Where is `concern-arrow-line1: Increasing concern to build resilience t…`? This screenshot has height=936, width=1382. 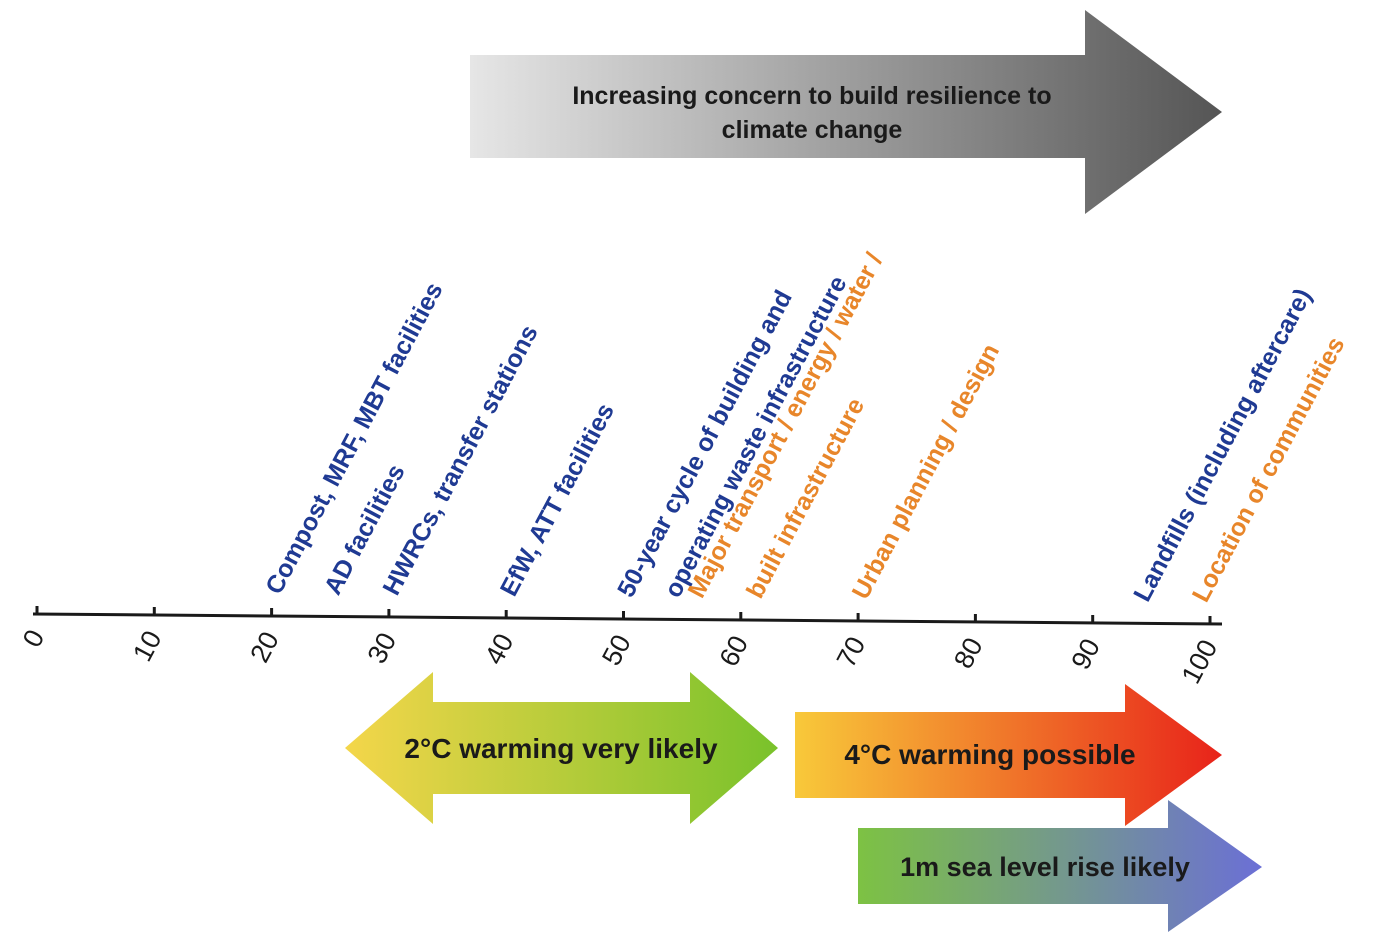 concern-arrow-line1: Increasing concern to build resilience t… is located at coordinates (811, 96).